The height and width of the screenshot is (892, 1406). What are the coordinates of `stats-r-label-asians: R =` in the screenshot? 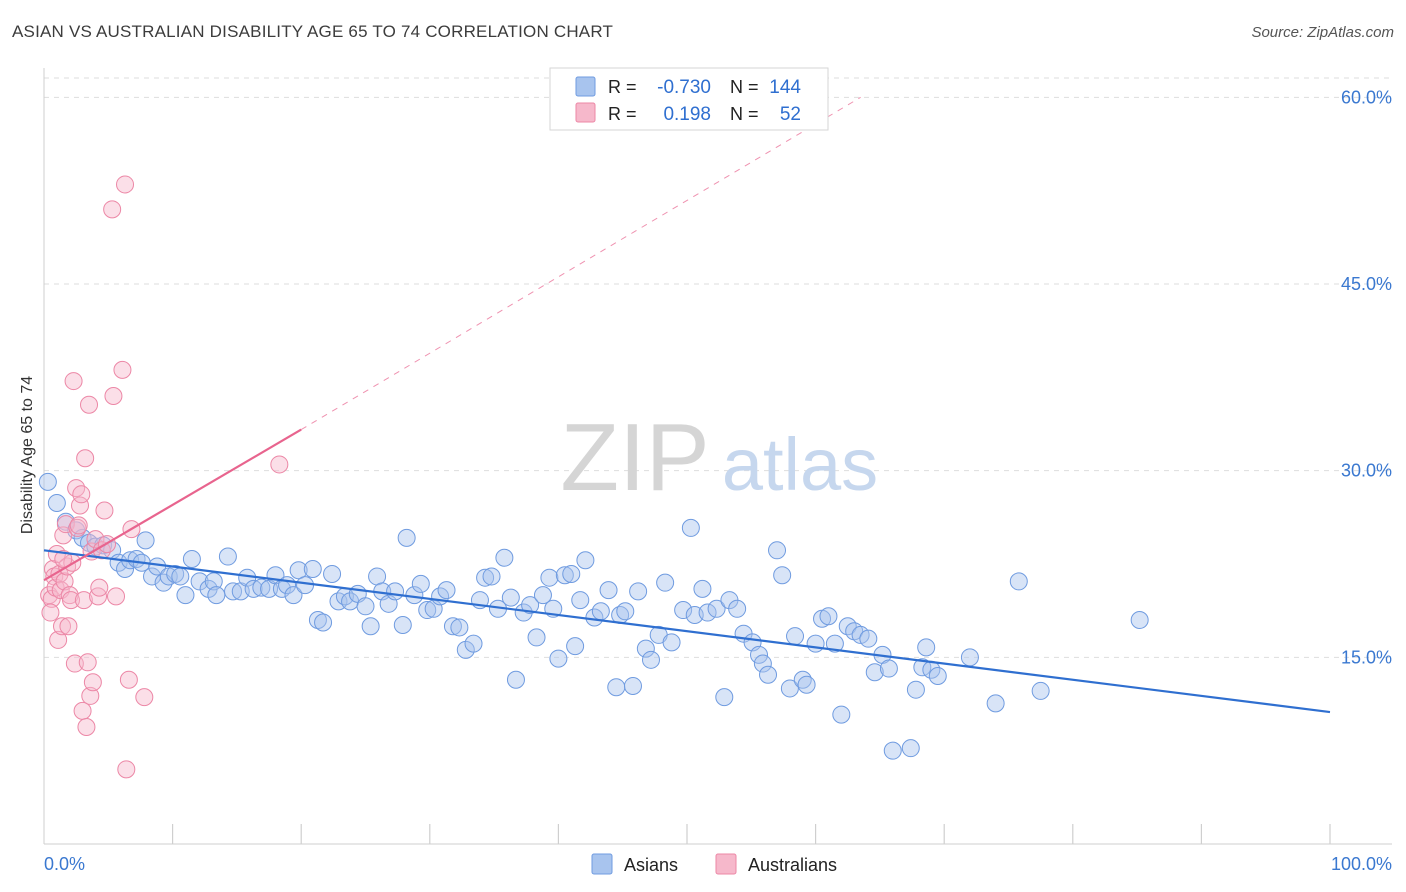 It's located at (622, 87).